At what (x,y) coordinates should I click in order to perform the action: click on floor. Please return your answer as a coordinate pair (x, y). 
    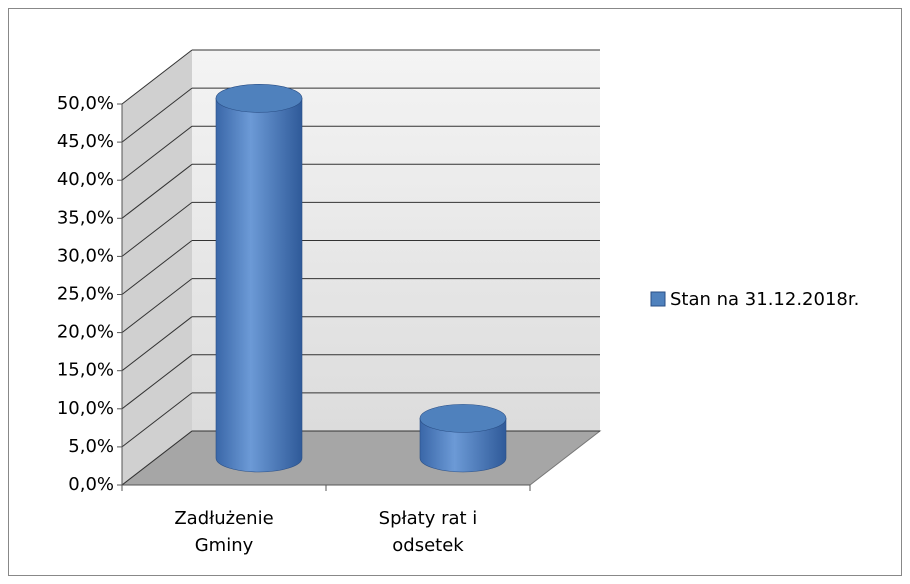
    Looking at the image, I should click on (361, 458).